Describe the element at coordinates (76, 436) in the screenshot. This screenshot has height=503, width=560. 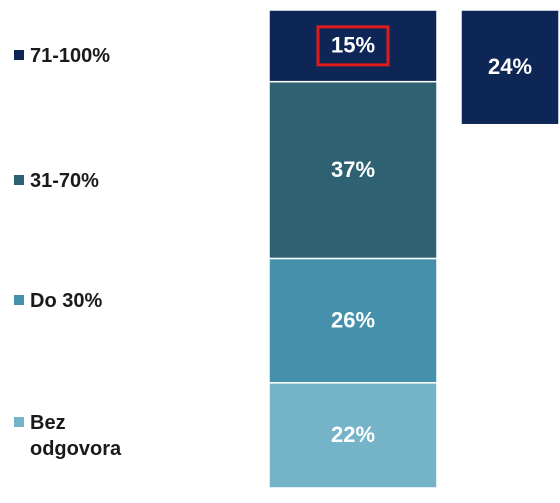
I see `legend-label: Bez odgovora` at that location.